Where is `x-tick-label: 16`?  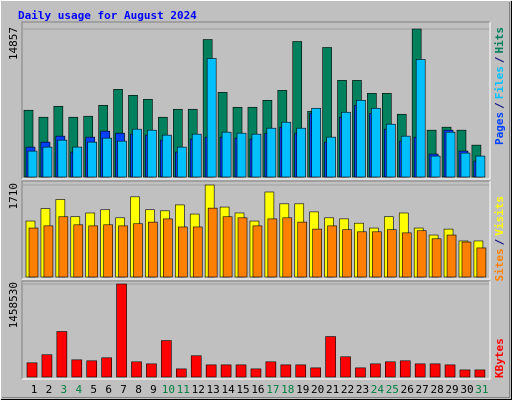 x-tick-label: 16 is located at coordinates (257, 389).